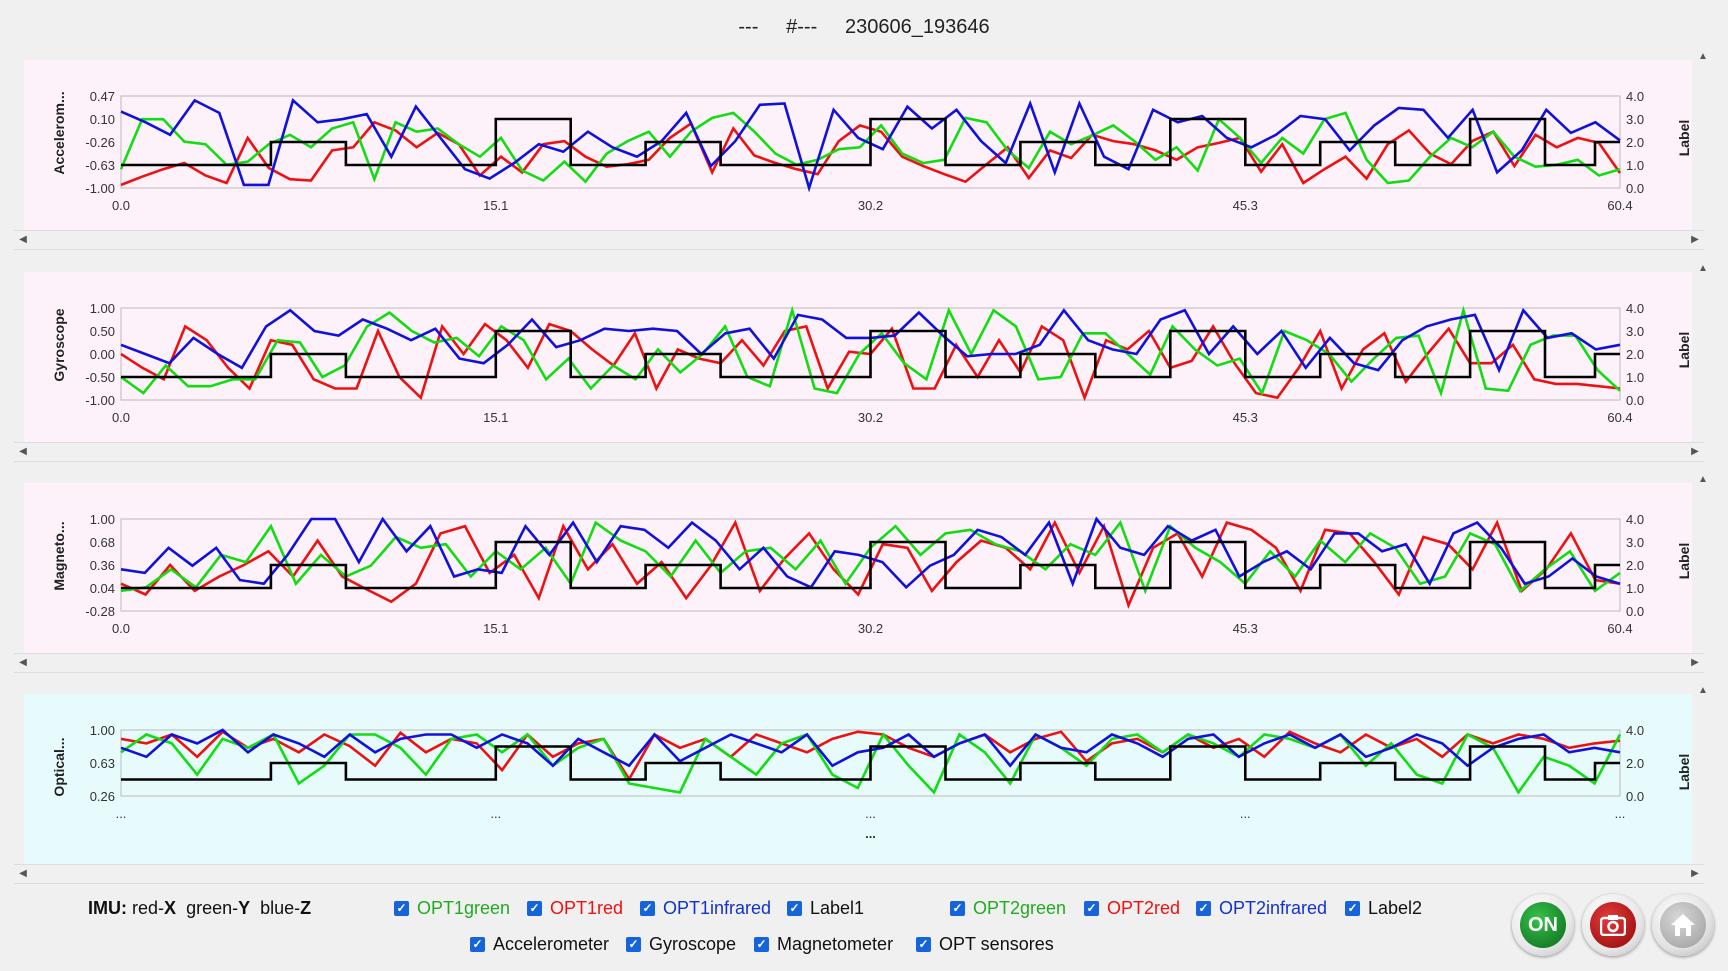 The width and height of the screenshot is (1728, 971). I want to click on record-button, so click(1613, 925).